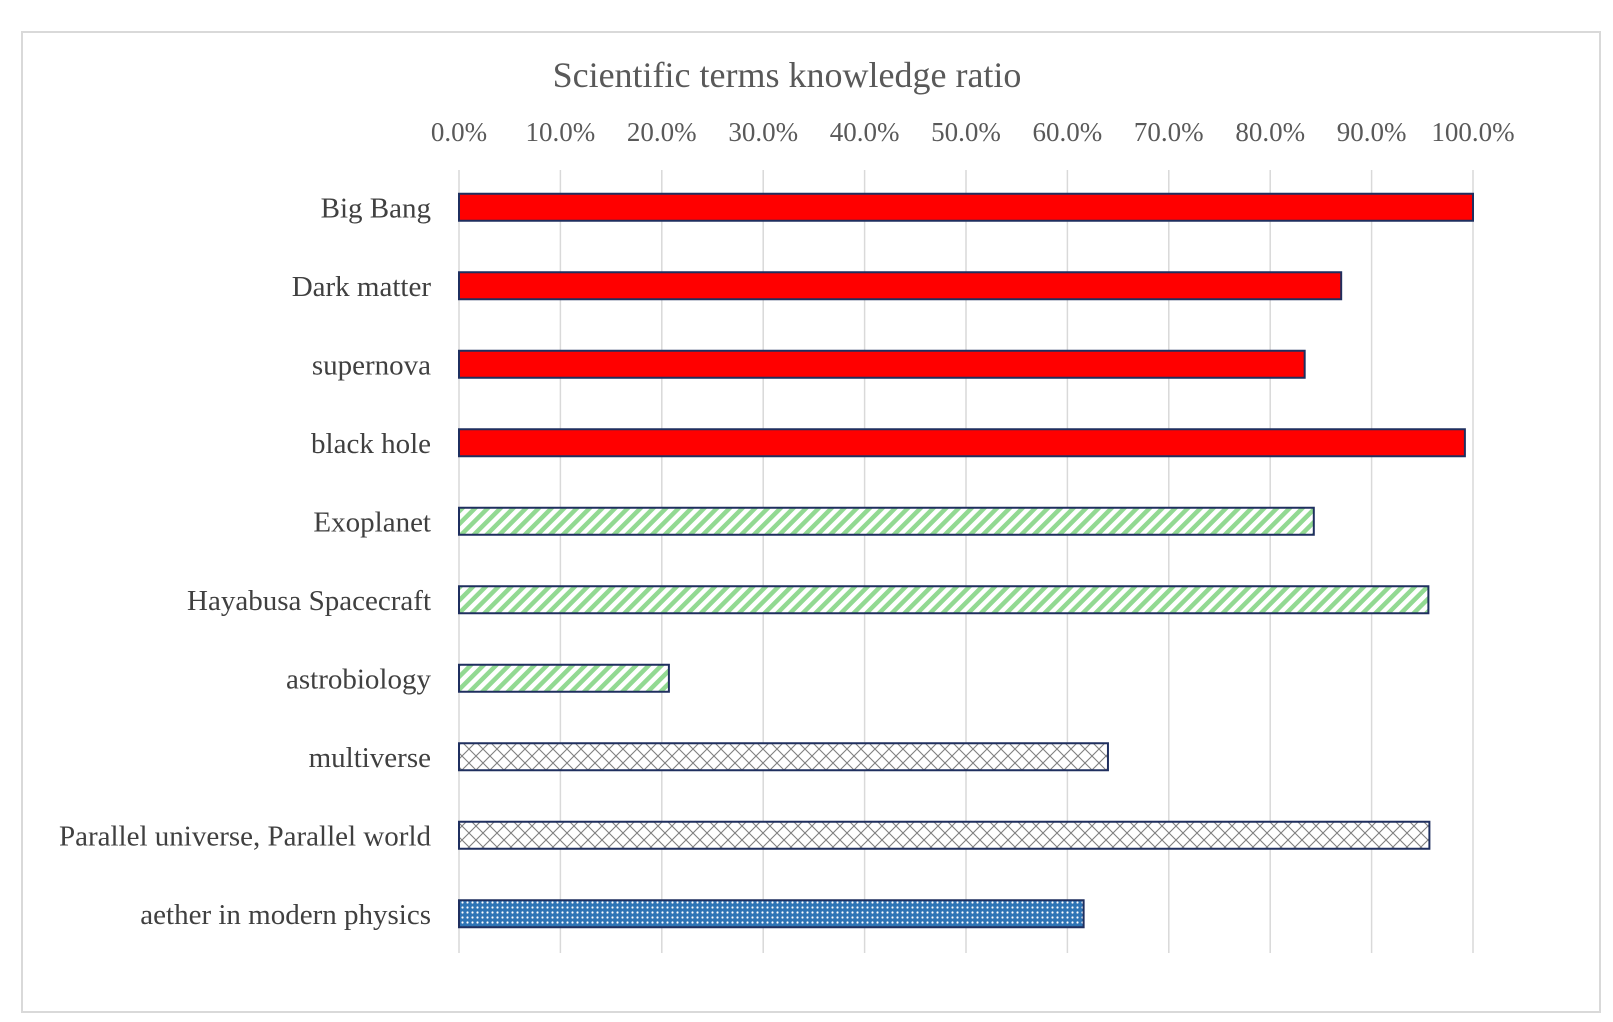  I want to click on category-label: multiverse, so click(370, 758).